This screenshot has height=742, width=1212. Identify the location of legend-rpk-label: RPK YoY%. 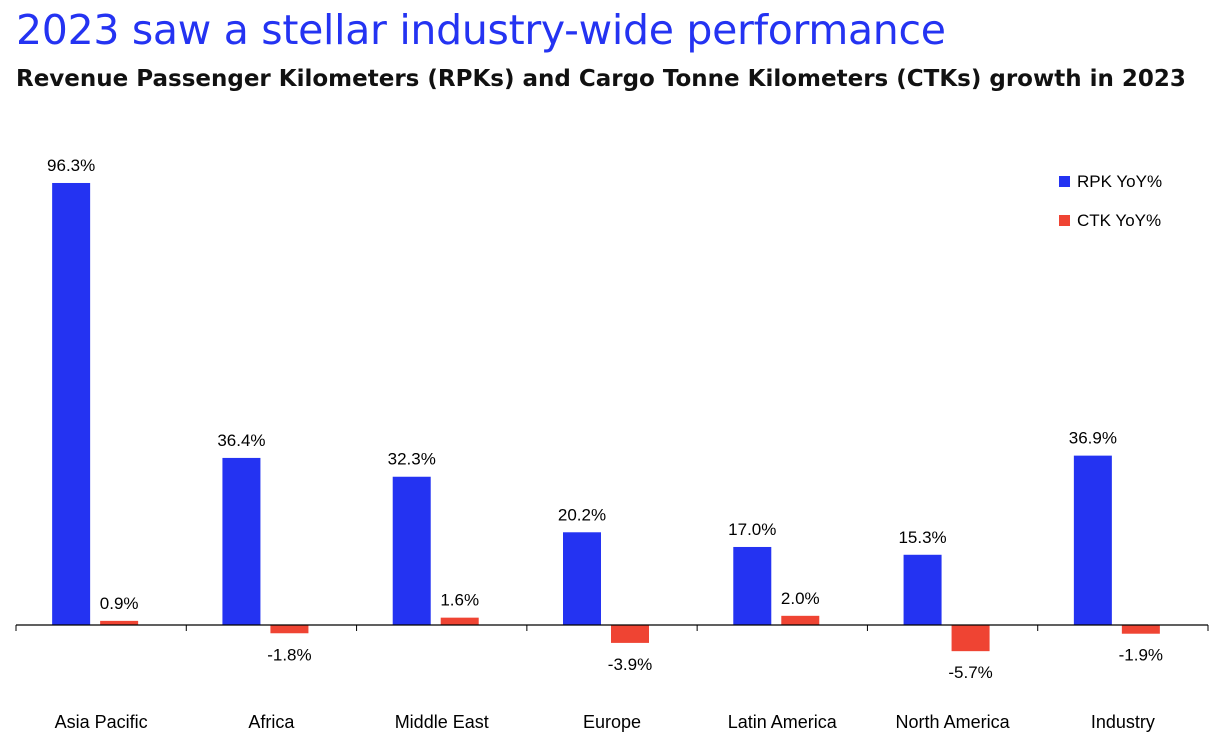
(1119, 181).